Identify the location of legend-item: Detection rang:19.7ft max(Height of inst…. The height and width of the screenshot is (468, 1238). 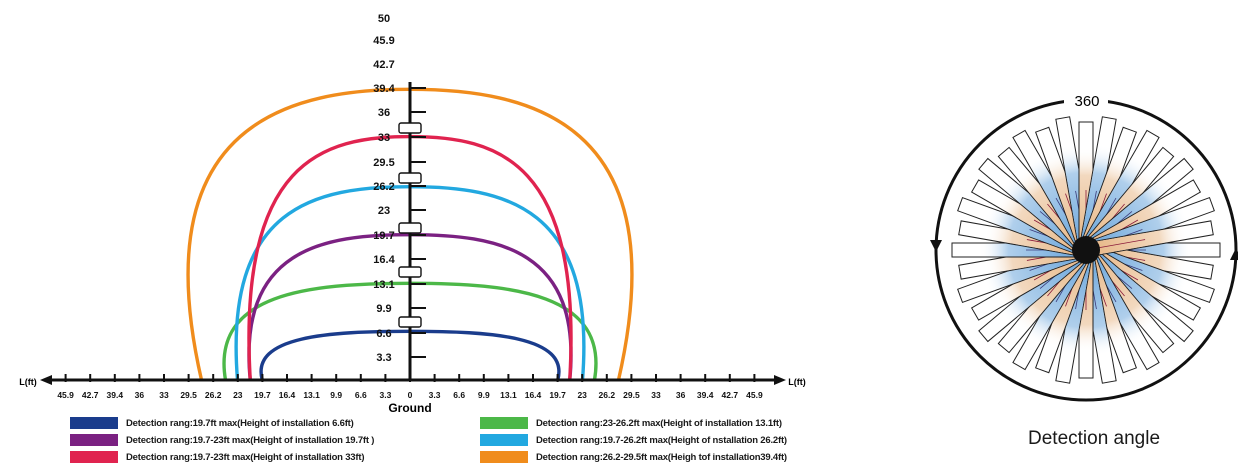
(212, 423).